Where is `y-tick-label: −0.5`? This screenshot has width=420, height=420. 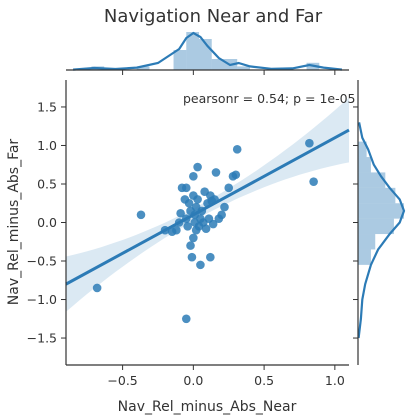
y-tick-label: −0.5 is located at coordinates (42, 261).